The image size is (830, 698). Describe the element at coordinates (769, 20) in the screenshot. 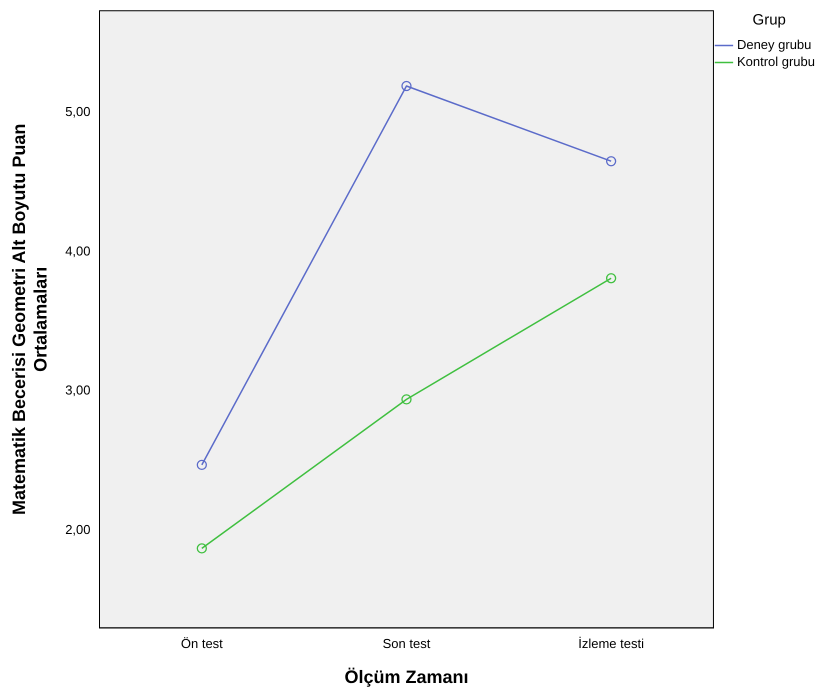

I see `legend-title: Grup` at that location.